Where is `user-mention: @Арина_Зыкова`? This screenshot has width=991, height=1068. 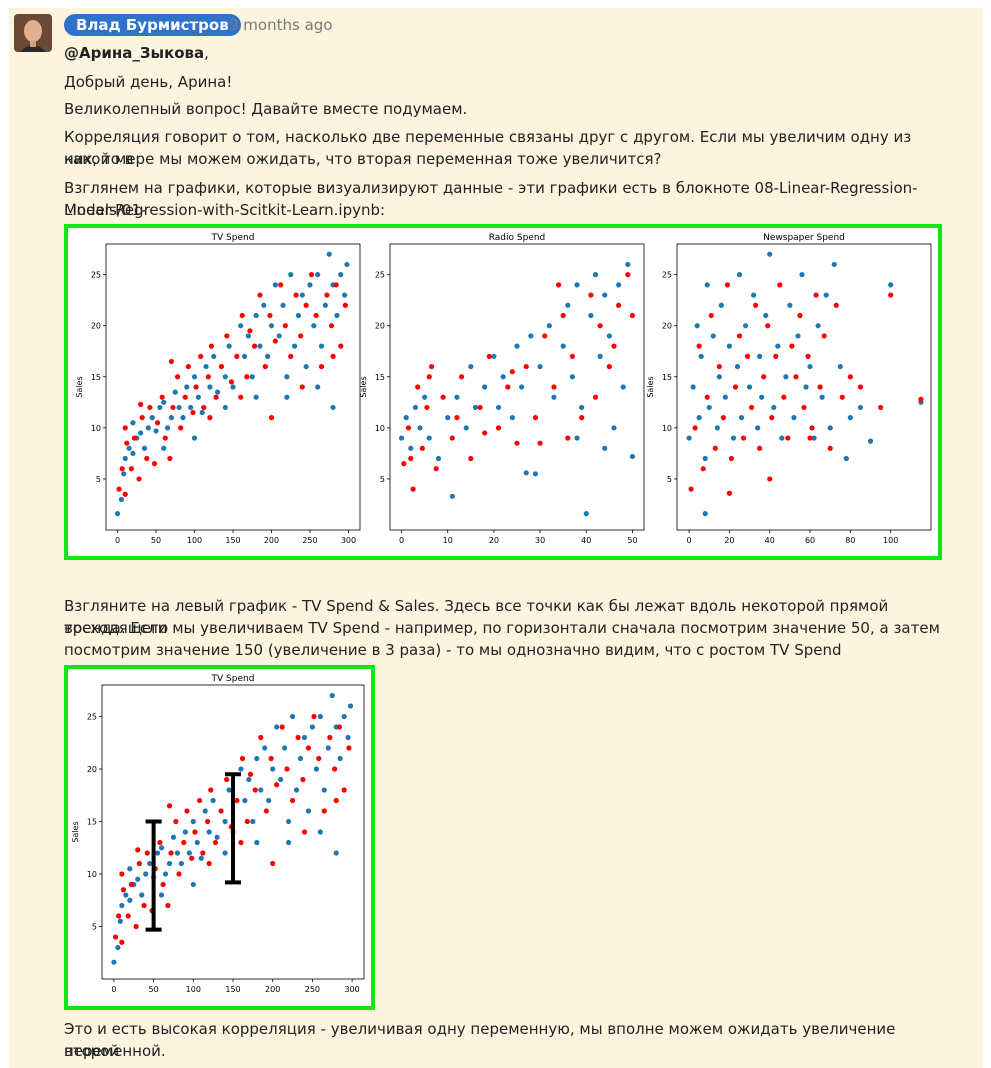
user-mention: @Арина_Зыкова is located at coordinates (134, 53).